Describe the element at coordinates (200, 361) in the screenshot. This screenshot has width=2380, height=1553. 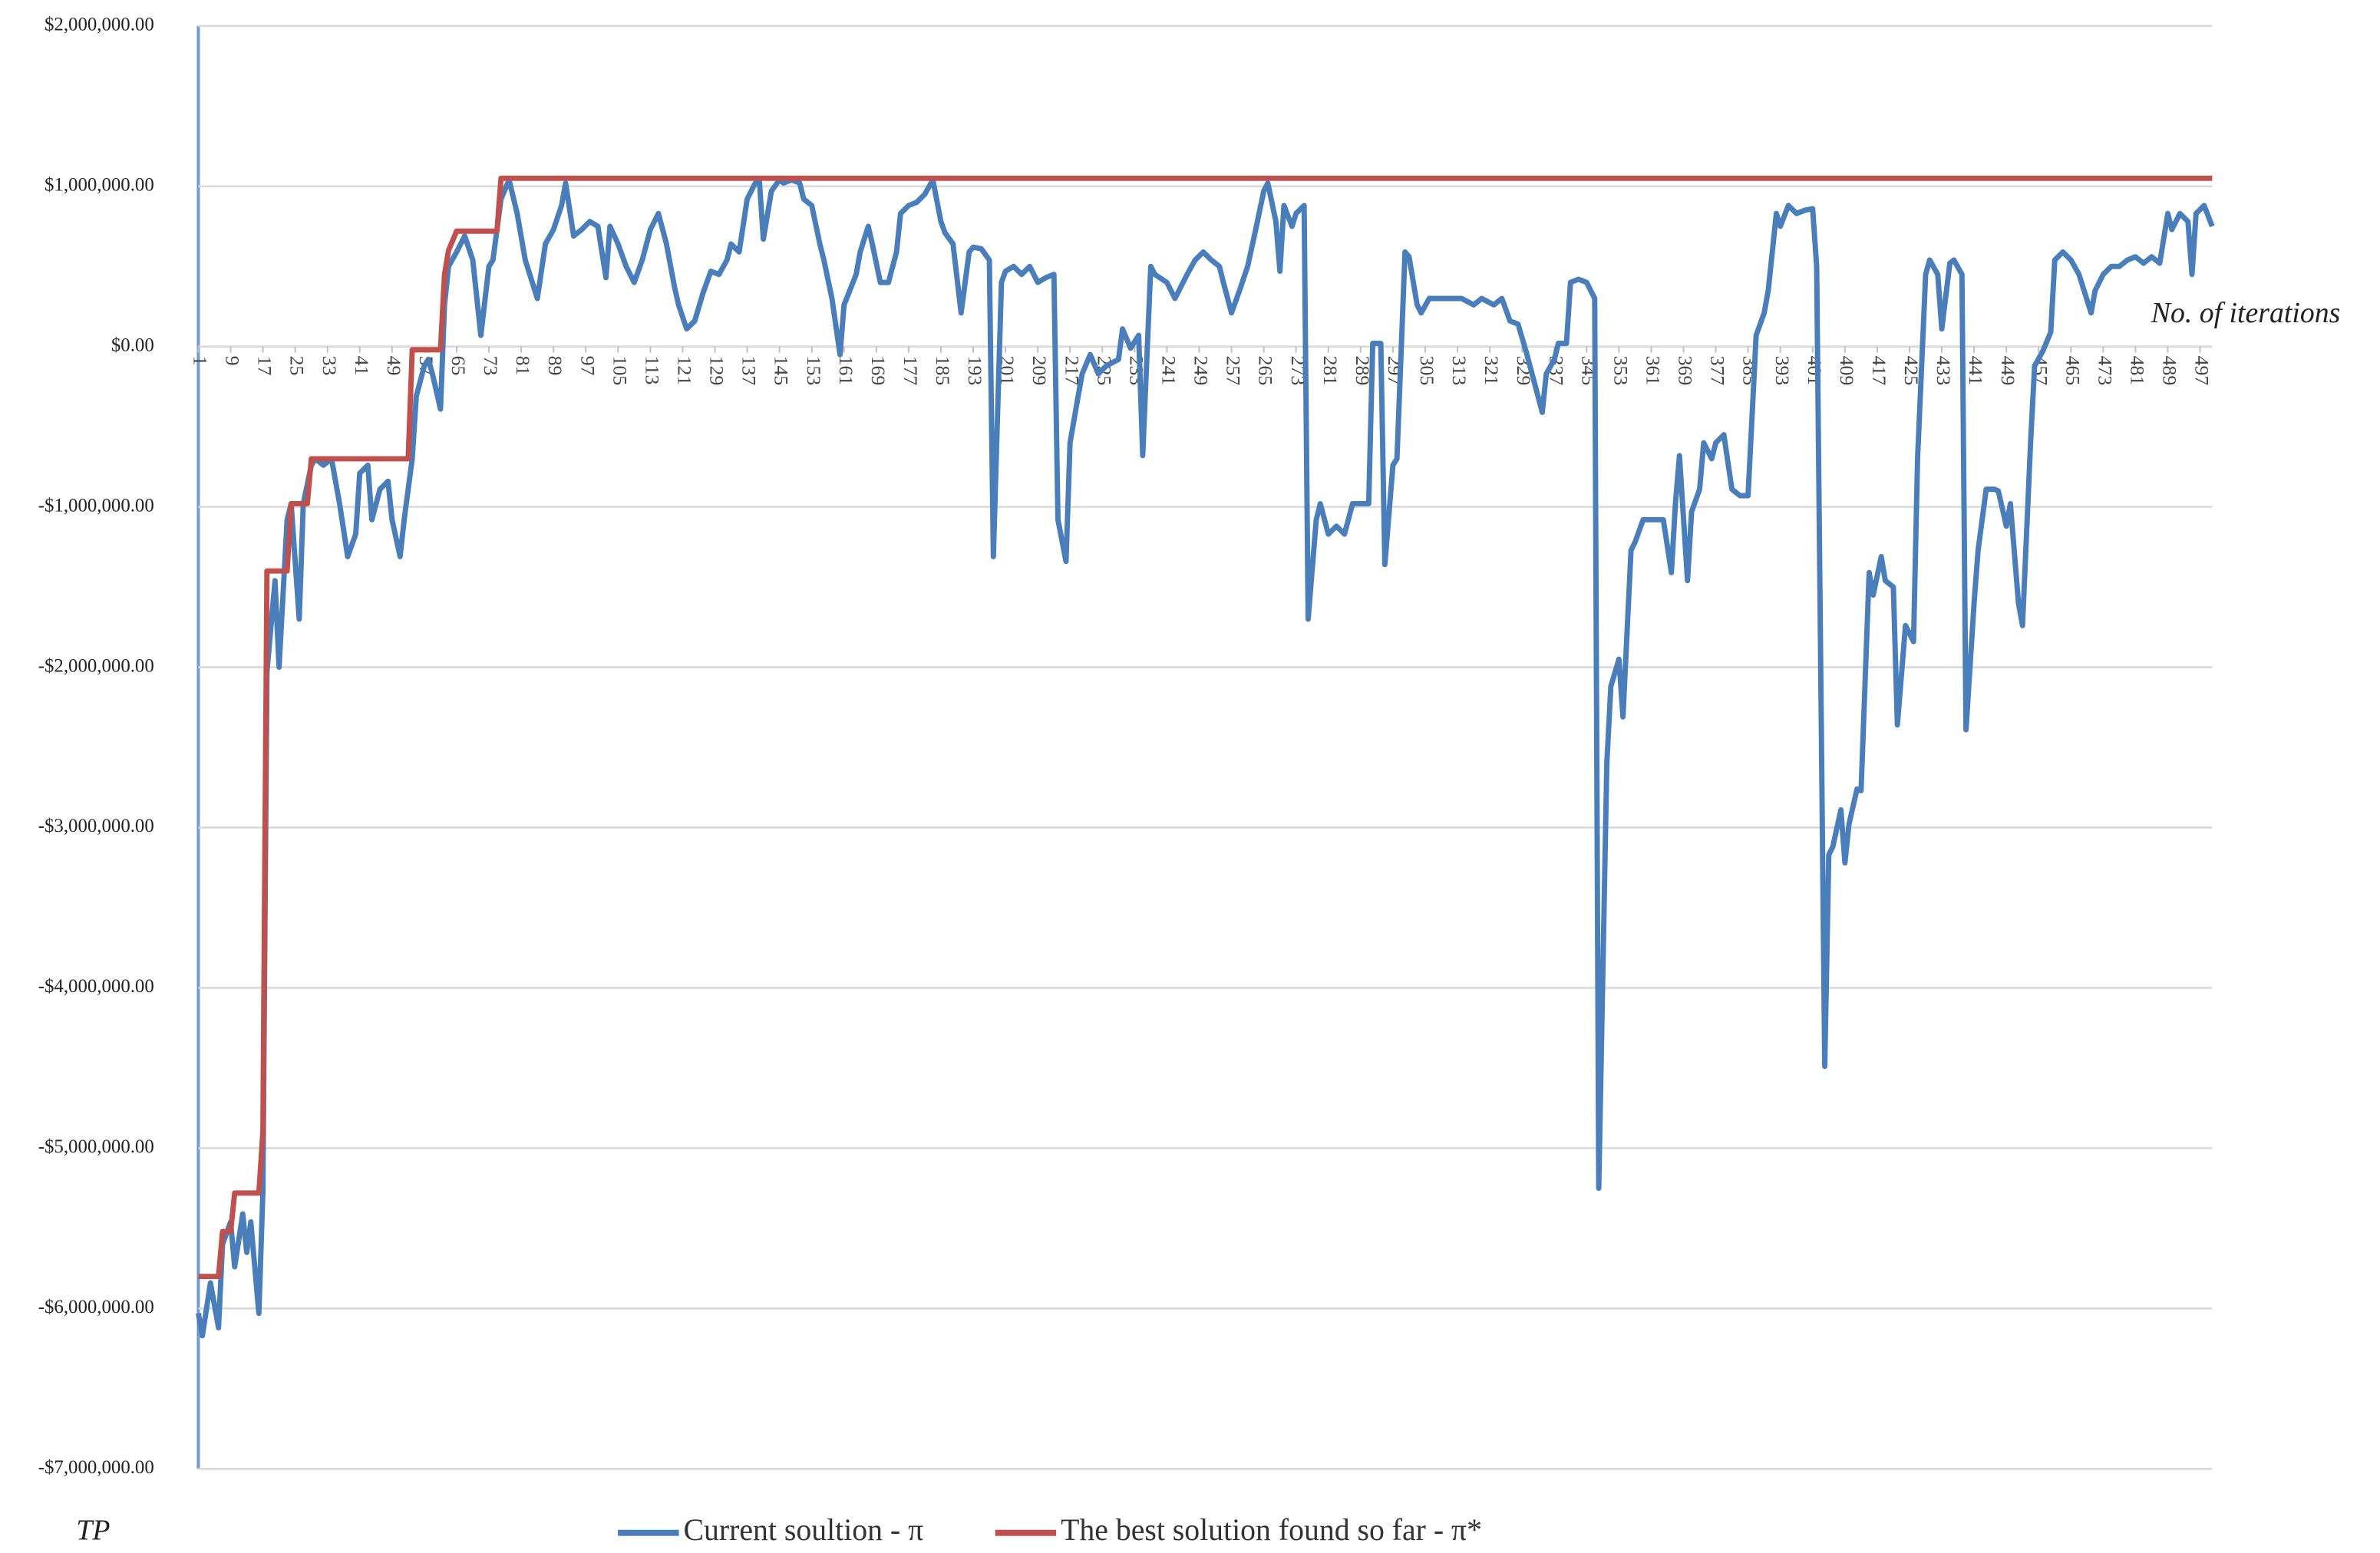
I see `x-tick-label: 1` at that location.